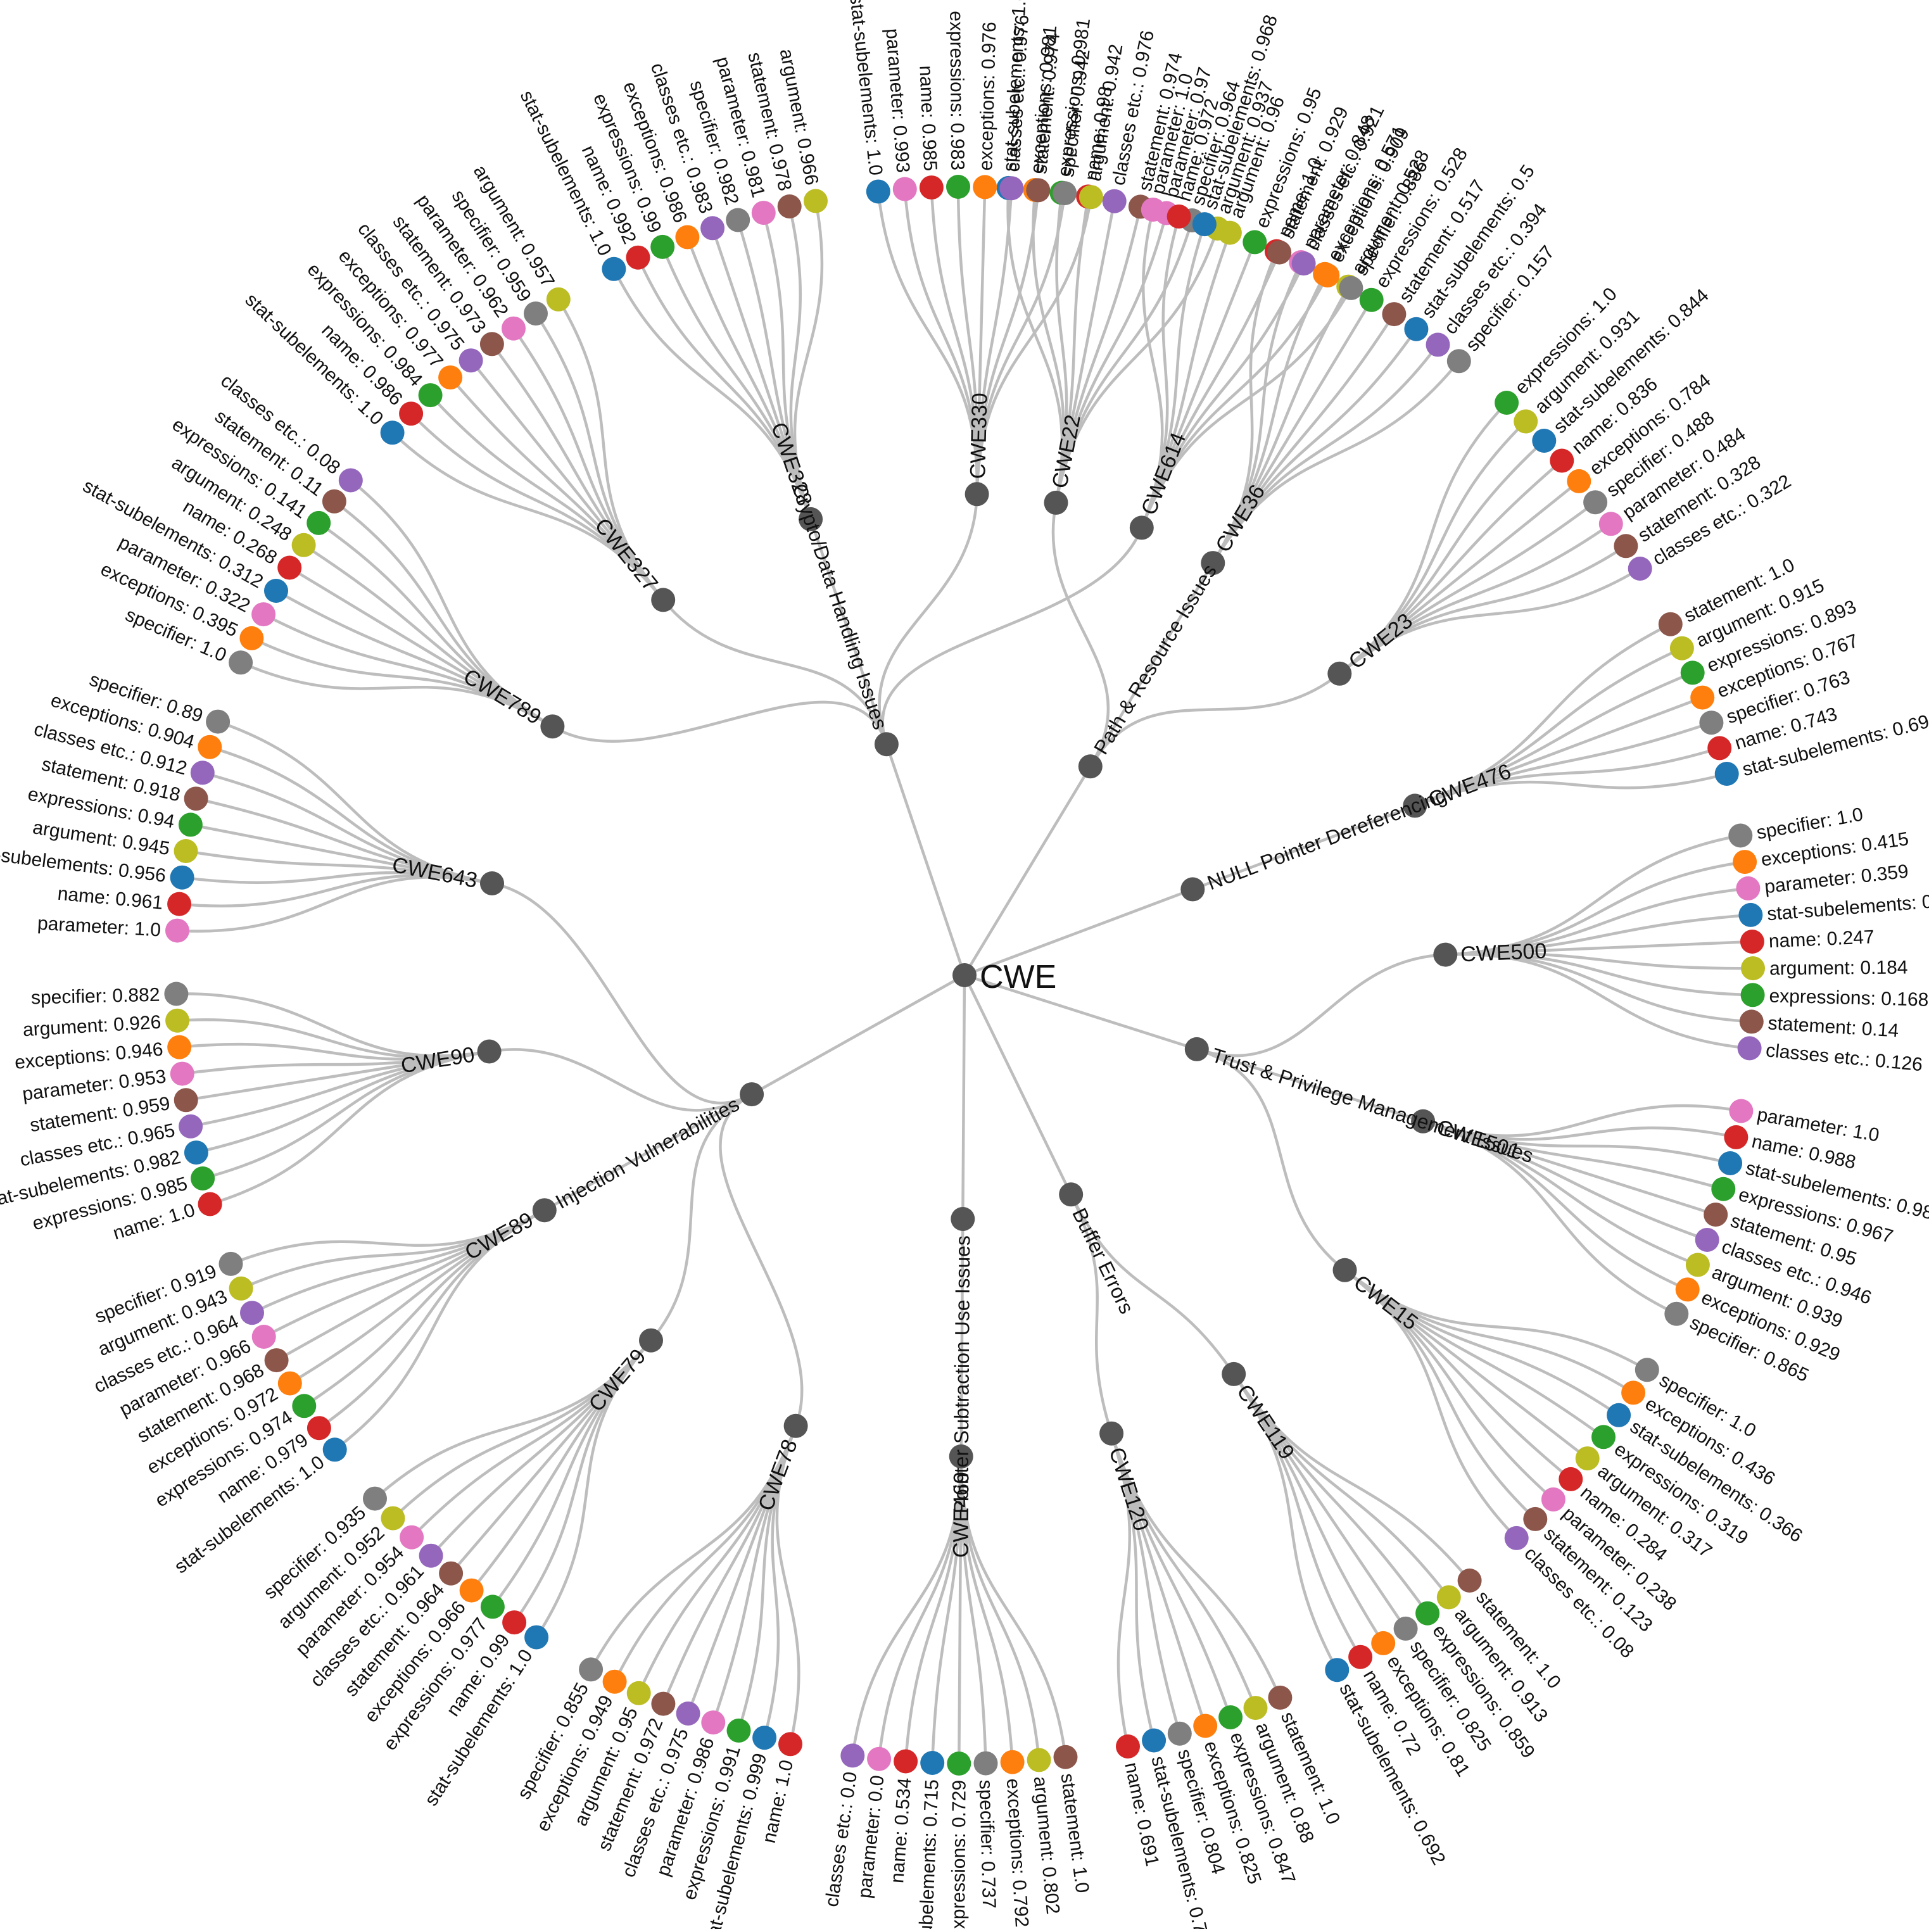 The height and width of the screenshot is (1932, 1929). Describe the element at coordinates (1446, 954) in the screenshot. I see `cwe-node-cwe500` at that location.